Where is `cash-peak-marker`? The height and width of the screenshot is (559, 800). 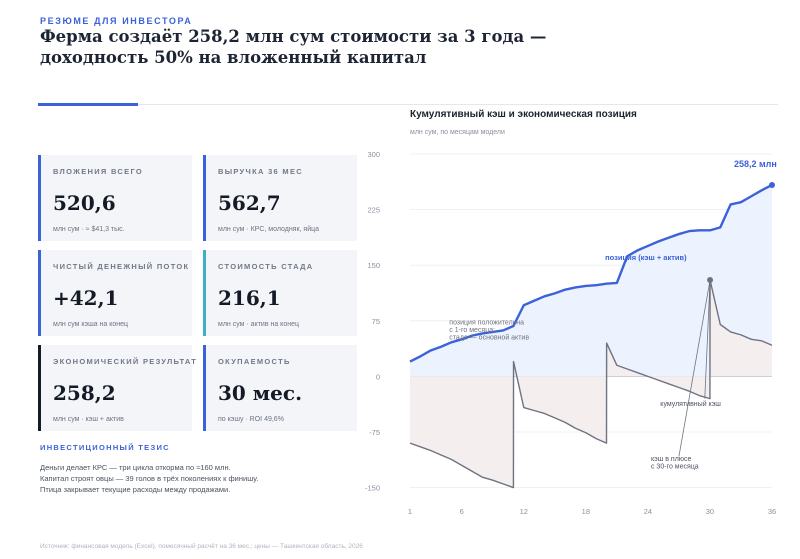
cash-peak-marker is located at coordinates (710, 280).